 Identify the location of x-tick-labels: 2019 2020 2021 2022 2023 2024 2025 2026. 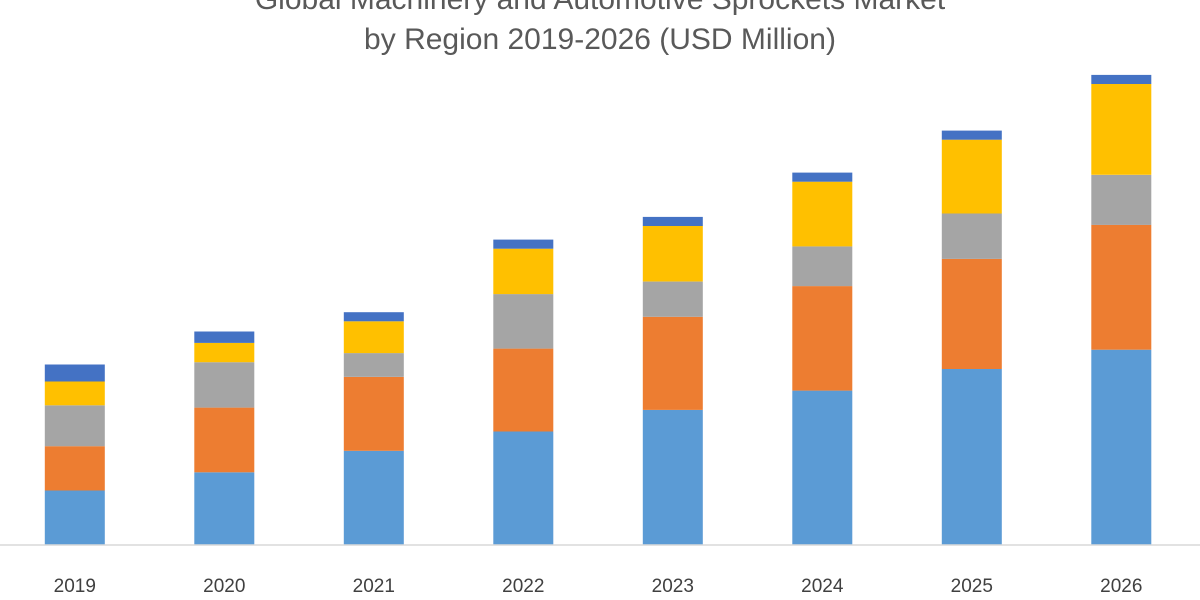
(598, 586).